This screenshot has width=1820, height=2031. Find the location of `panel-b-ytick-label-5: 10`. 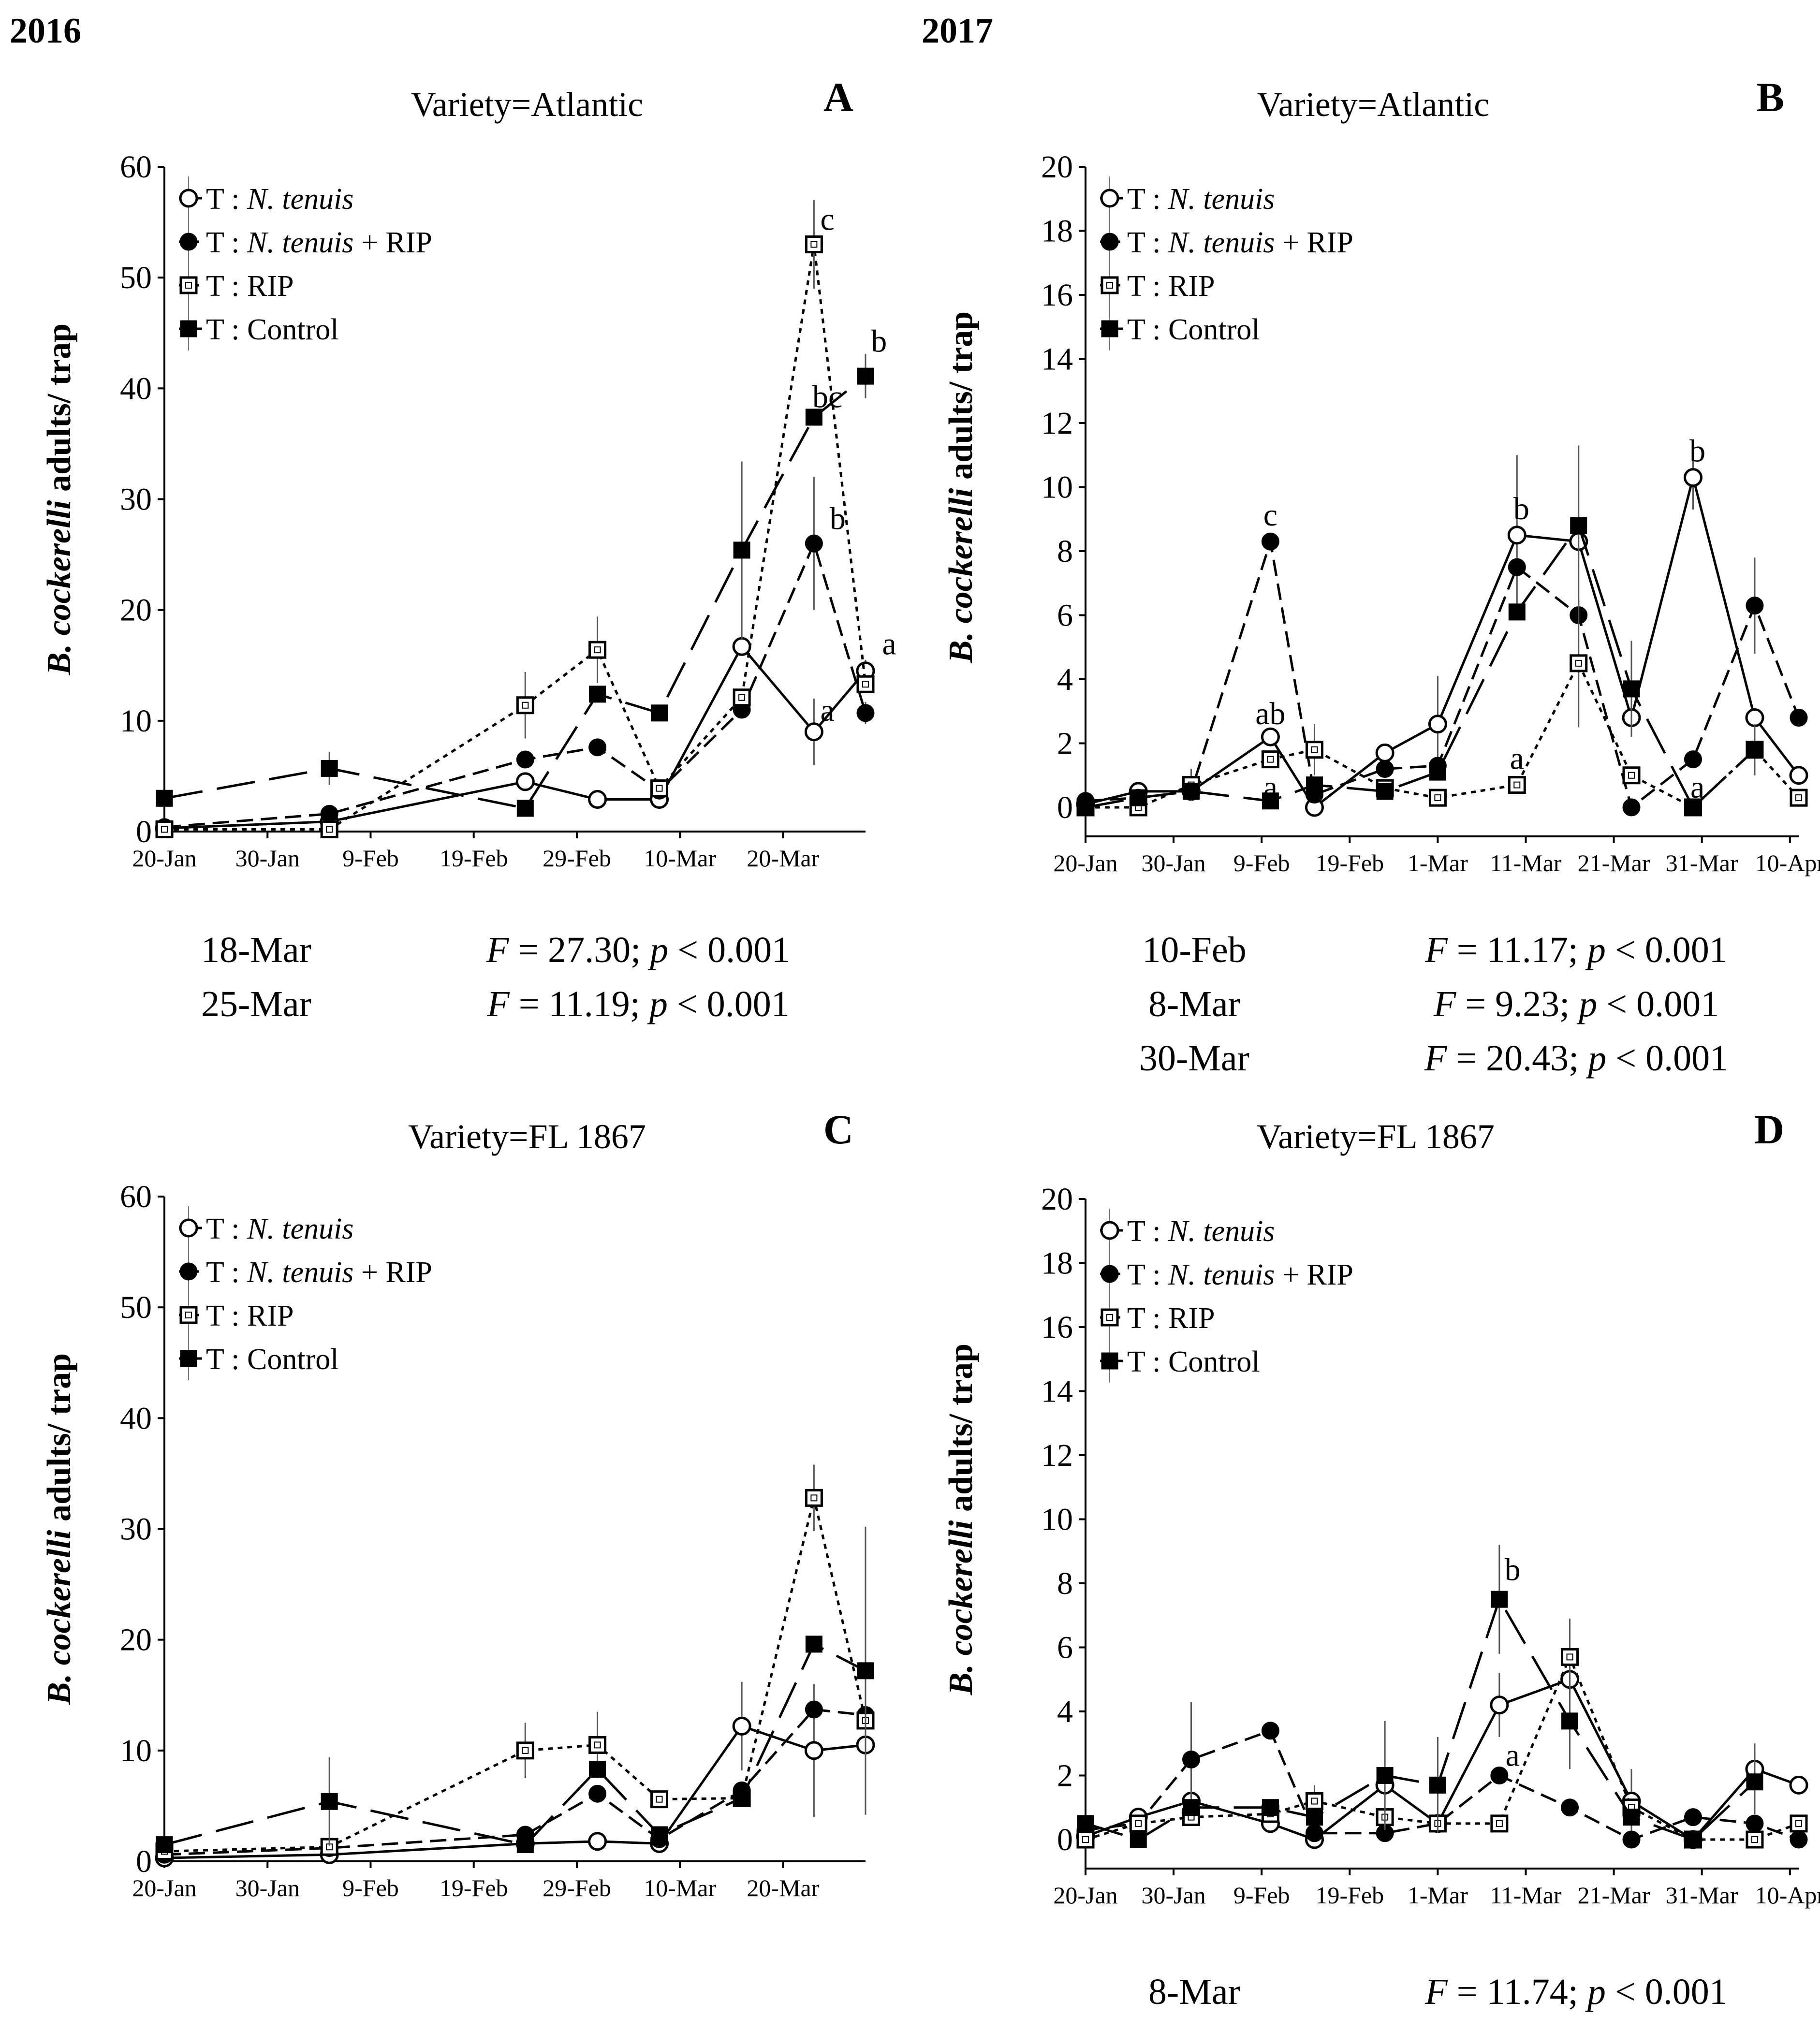

panel-b-ytick-label-5: 10 is located at coordinates (1057, 487).